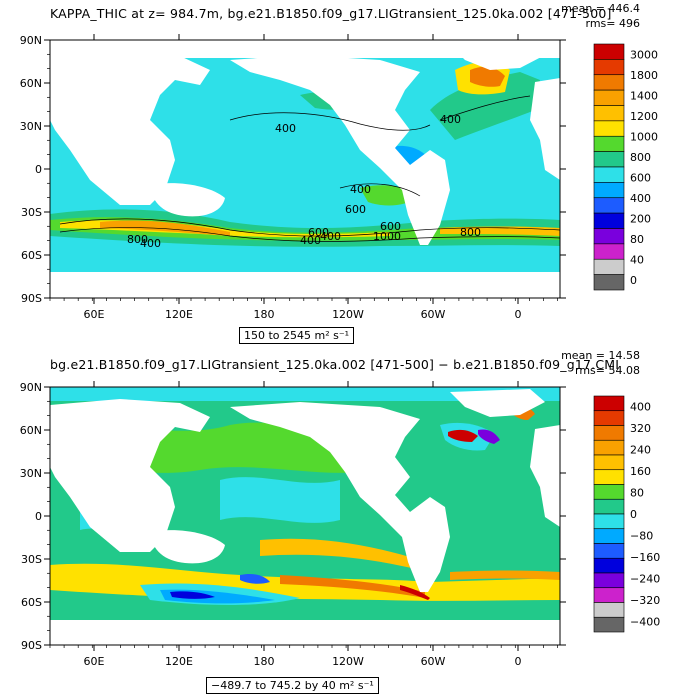  I want to click on colorbar-level-label: 320, so click(640, 428).